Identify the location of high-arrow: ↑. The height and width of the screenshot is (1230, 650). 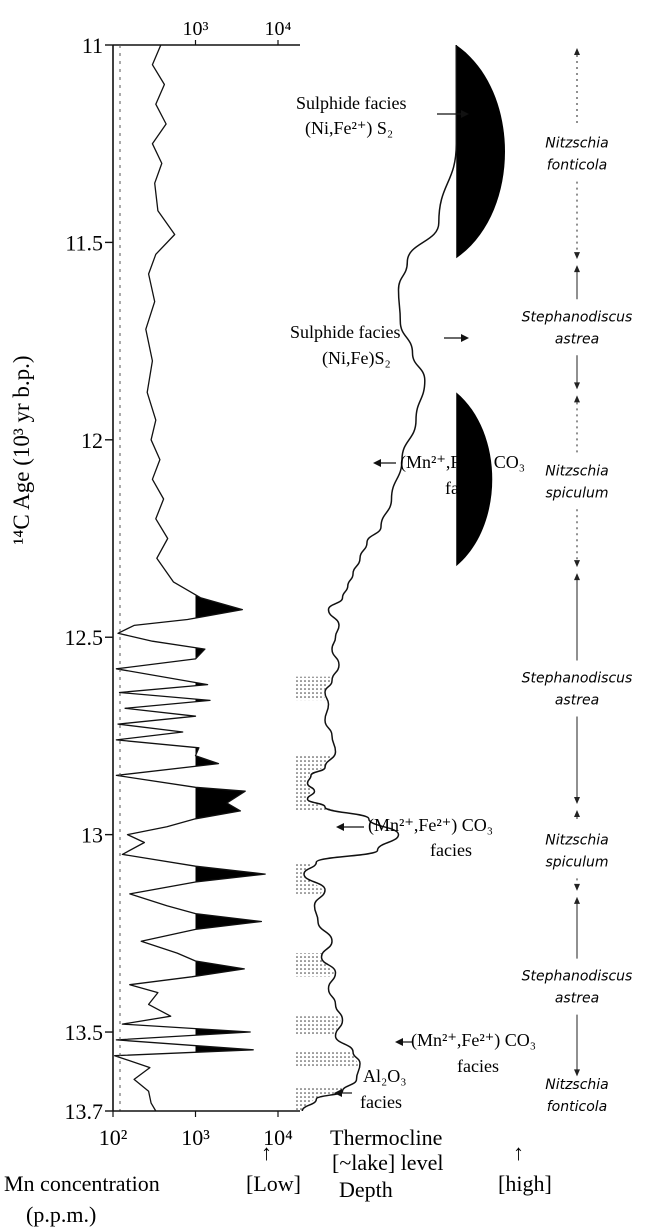
(518, 1152).